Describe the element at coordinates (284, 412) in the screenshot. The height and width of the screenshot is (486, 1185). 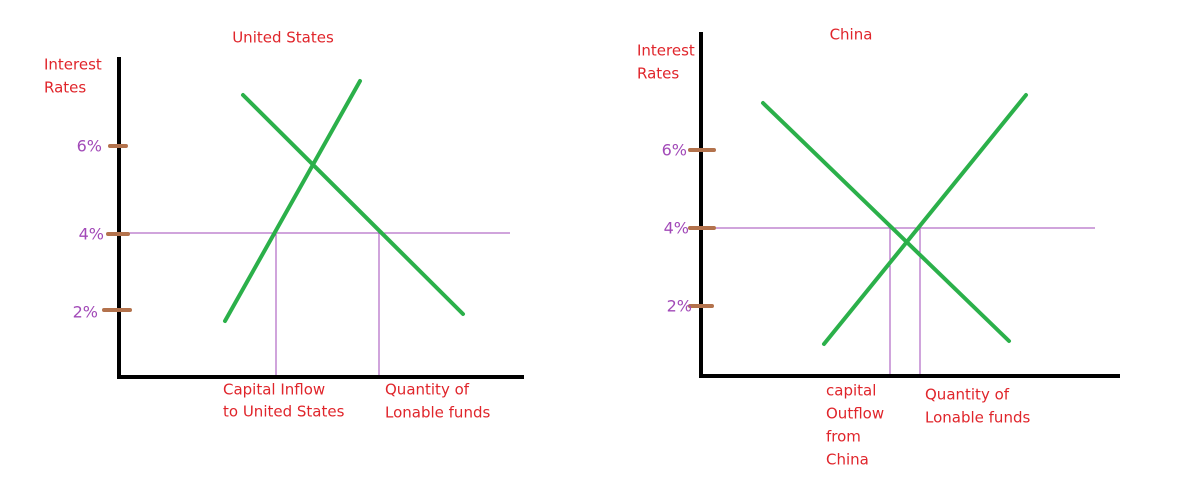
I see `x-label: to United States` at that location.